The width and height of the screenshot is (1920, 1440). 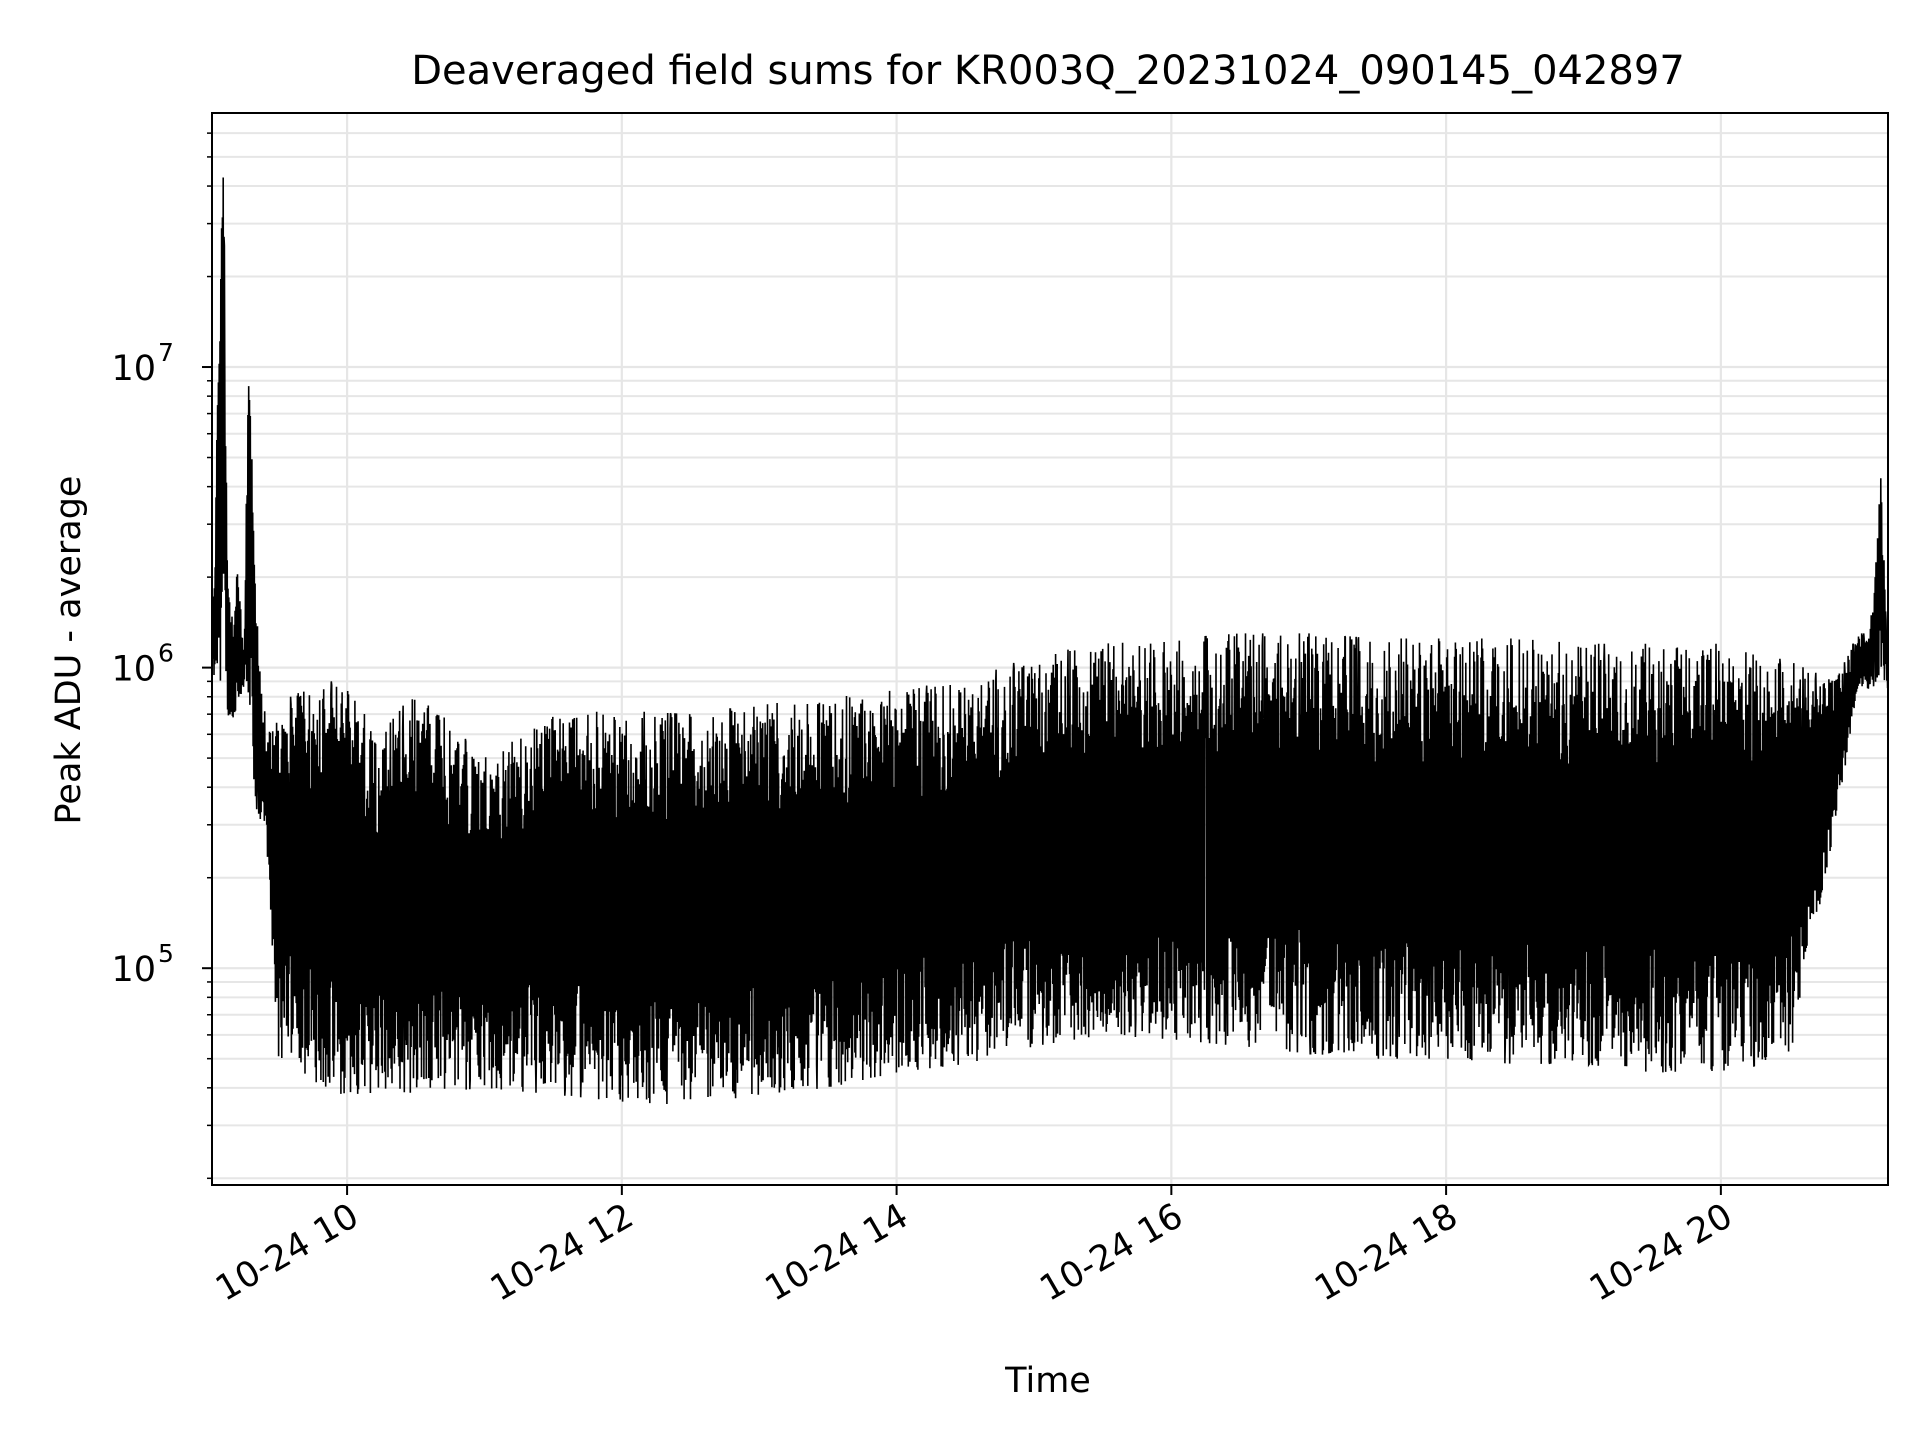 I want to click on y-tick-exponent: 6, so click(x=166, y=653).